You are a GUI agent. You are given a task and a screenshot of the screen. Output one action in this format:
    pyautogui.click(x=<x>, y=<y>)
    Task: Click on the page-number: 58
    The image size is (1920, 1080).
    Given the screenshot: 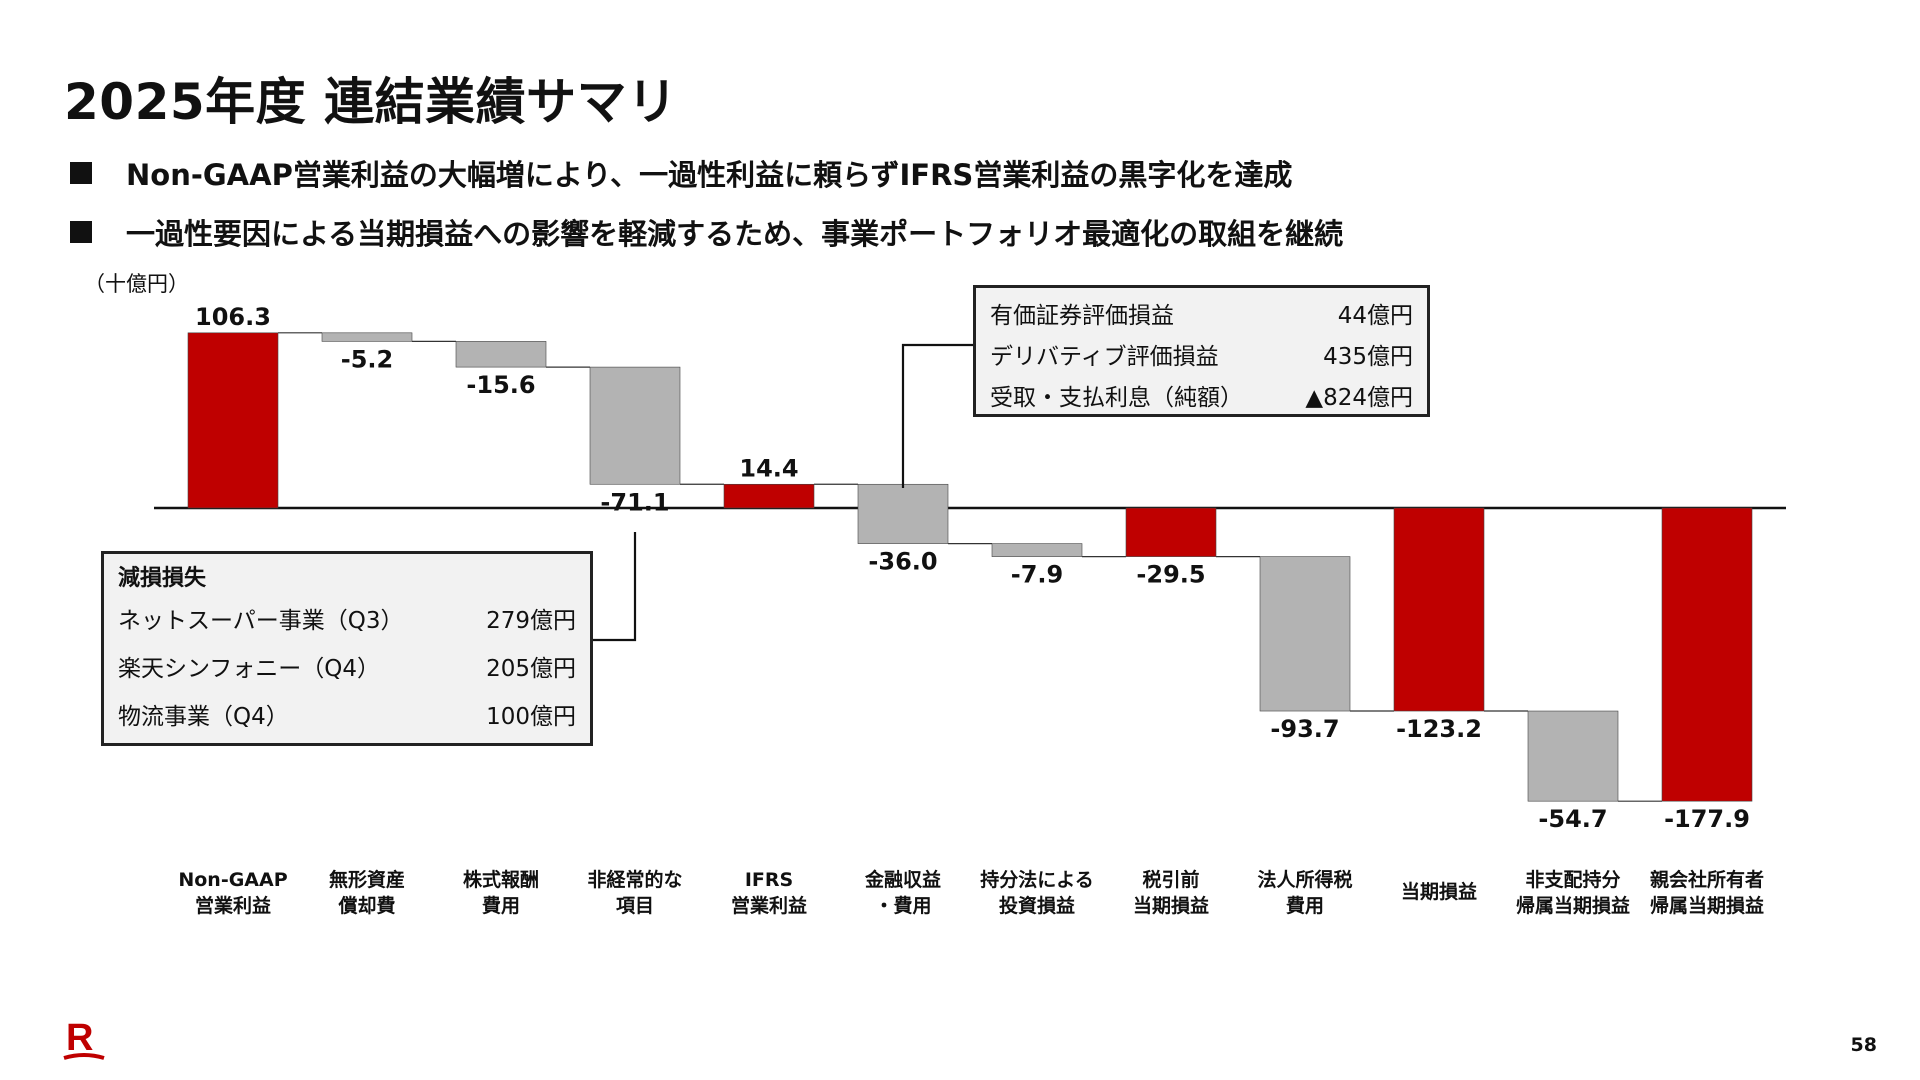 What is the action you would take?
    pyautogui.click(x=1863, y=1045)
    